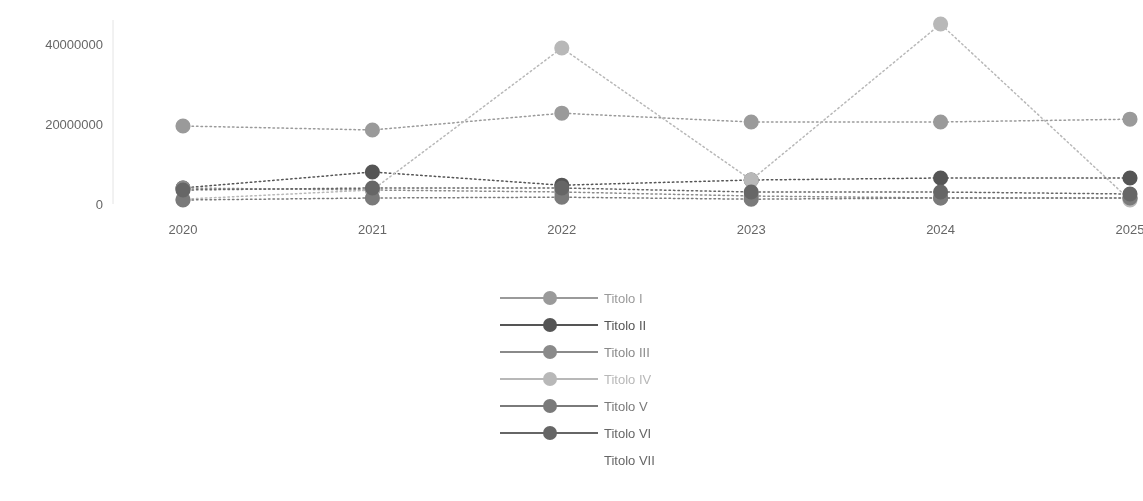 This screenshot has width=1143, height=501. Describe the element at coordinates (1129, 229) in the screenshot. I see `x-tick-label: 2025` at that location.